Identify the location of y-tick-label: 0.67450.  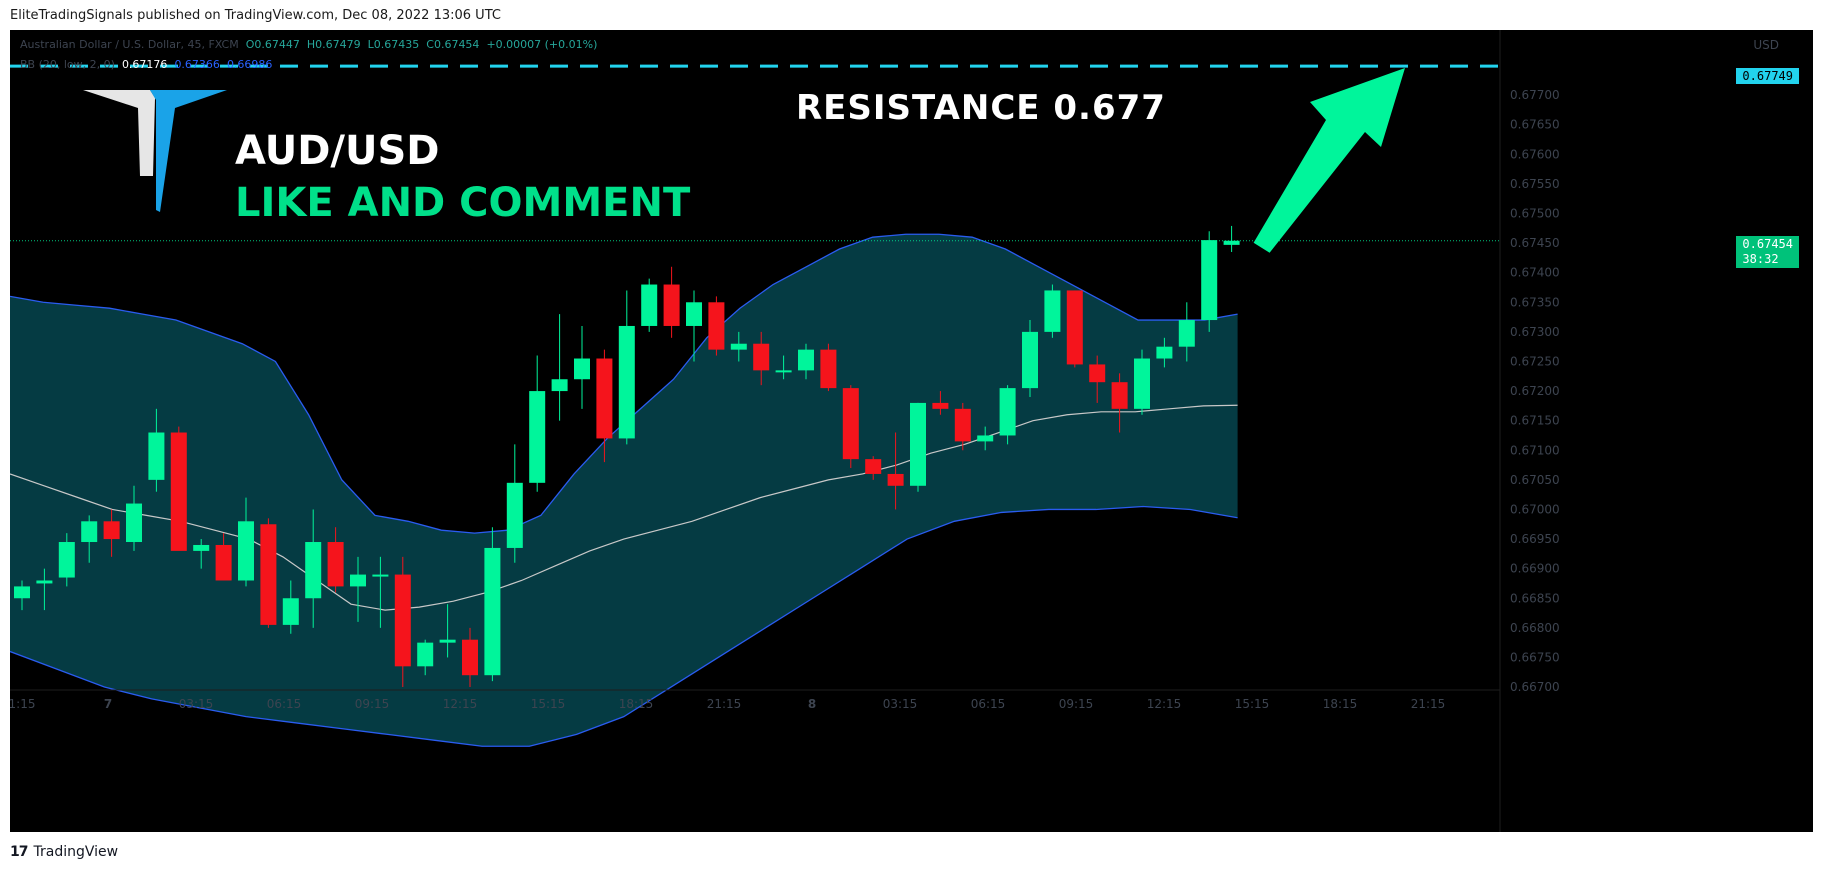
(1535, 243).